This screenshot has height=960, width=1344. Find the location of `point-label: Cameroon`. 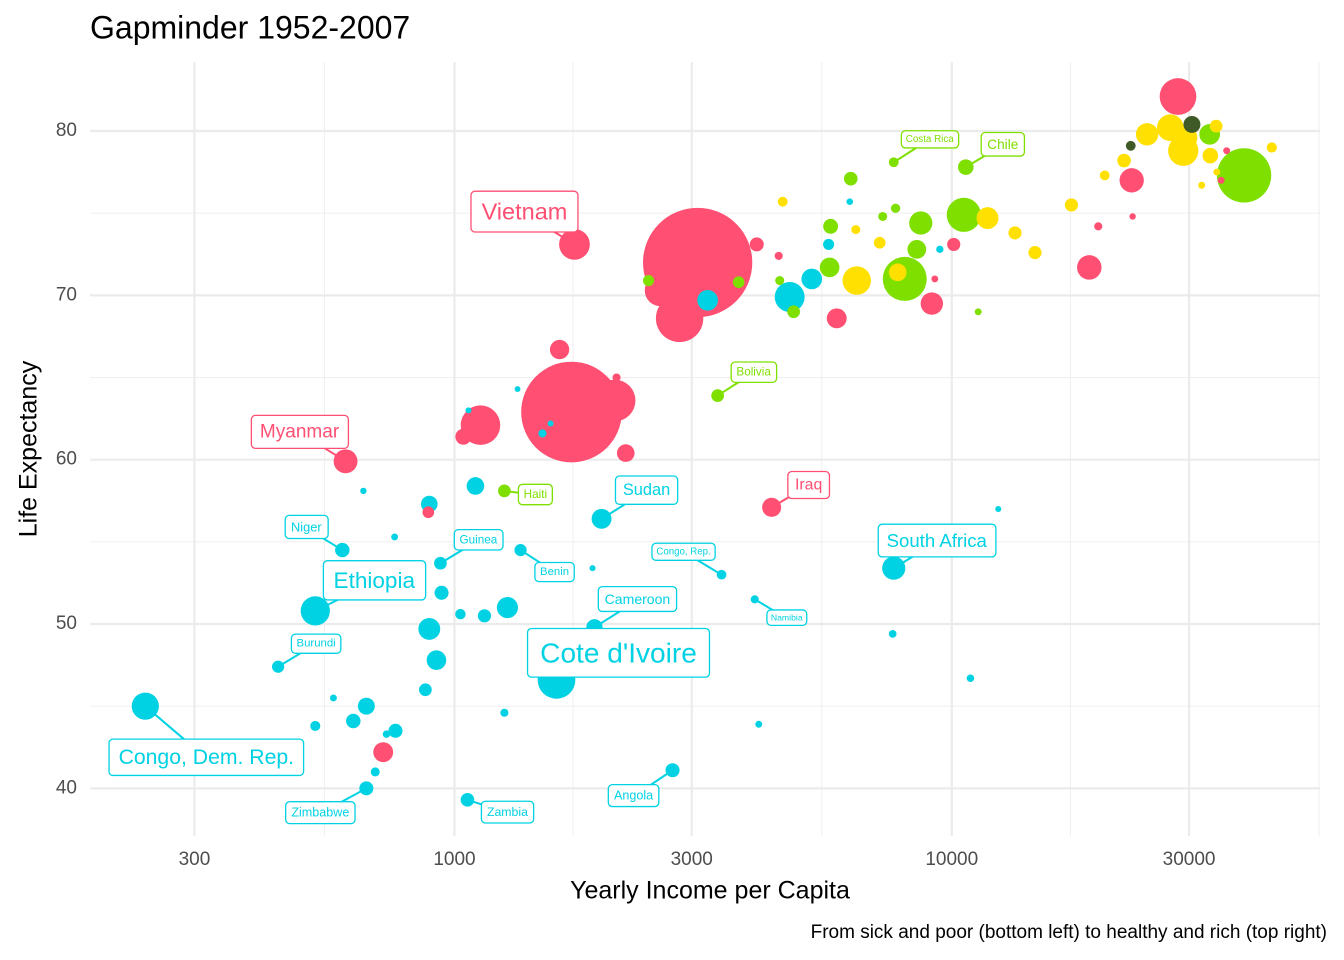

point-label: Cameroon is located at coordinates (638, 599).